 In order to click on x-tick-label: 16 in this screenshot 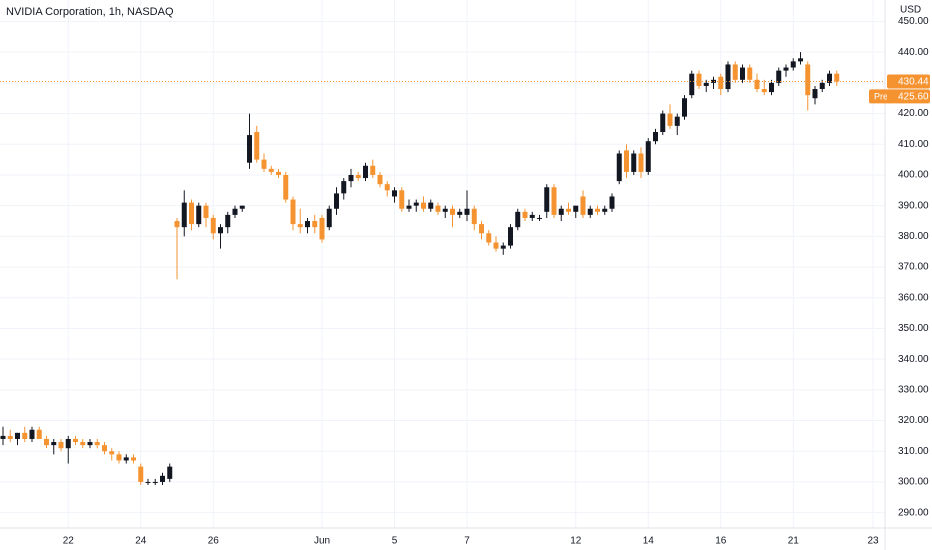, I will do `click(721, 541)`.